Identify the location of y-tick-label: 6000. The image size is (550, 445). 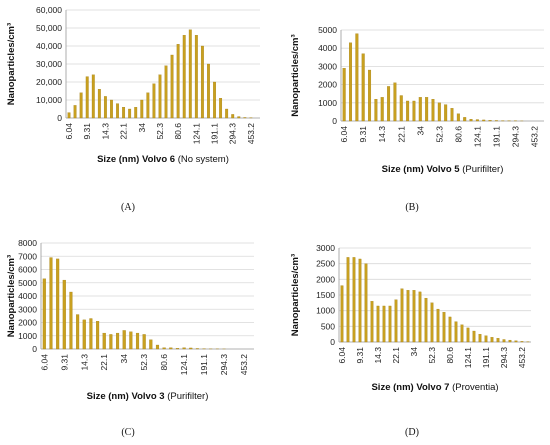
(27, 270).